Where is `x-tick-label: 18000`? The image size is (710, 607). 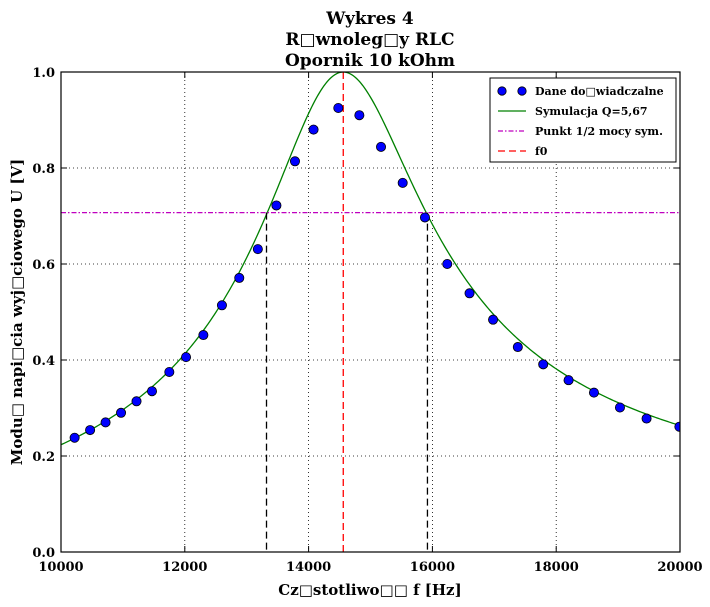 x-tick-label: 18000 is located at coordinates (556, 567).